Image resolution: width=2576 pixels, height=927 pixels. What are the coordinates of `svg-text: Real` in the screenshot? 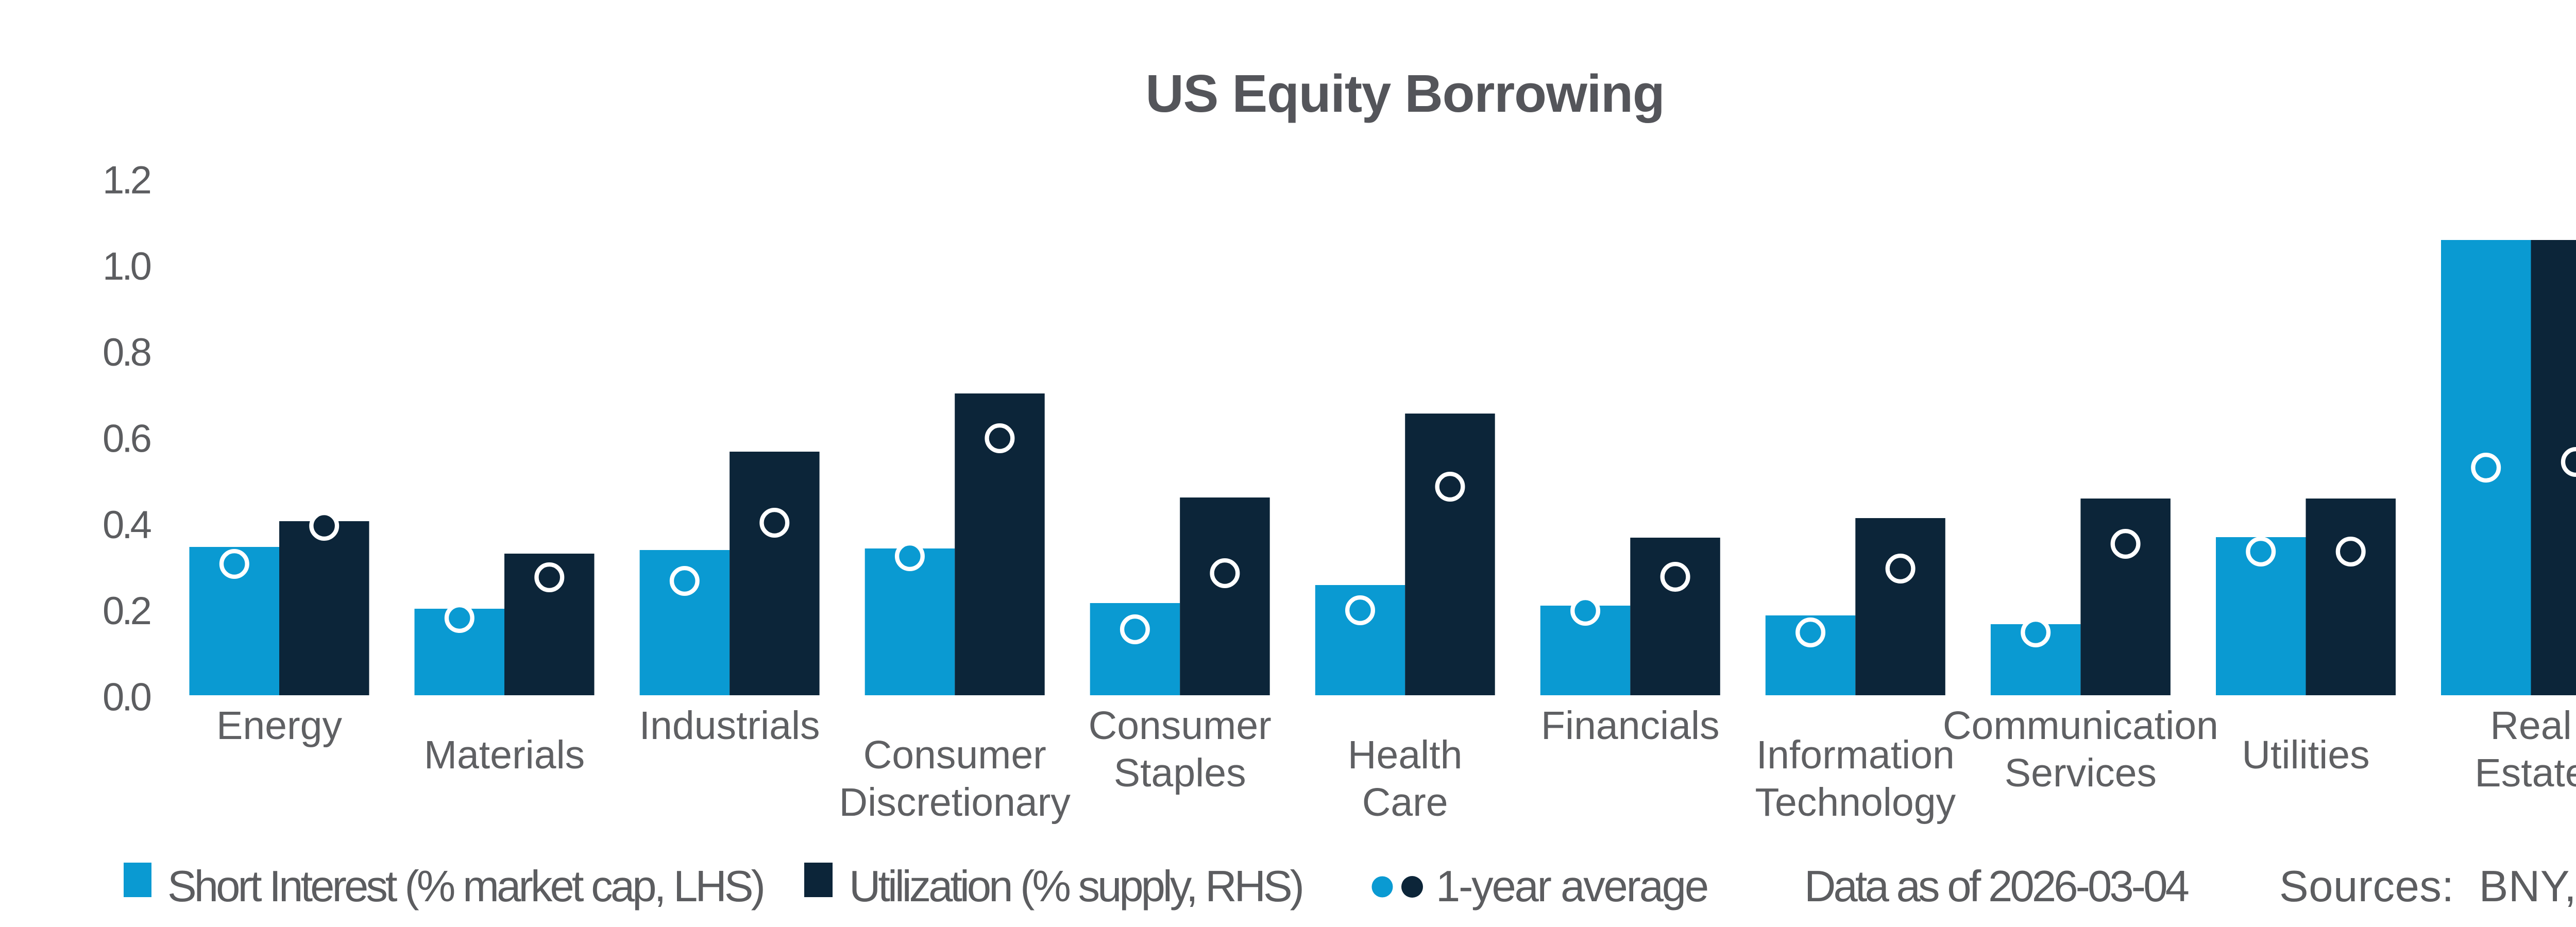 It's located at (2530, 725).